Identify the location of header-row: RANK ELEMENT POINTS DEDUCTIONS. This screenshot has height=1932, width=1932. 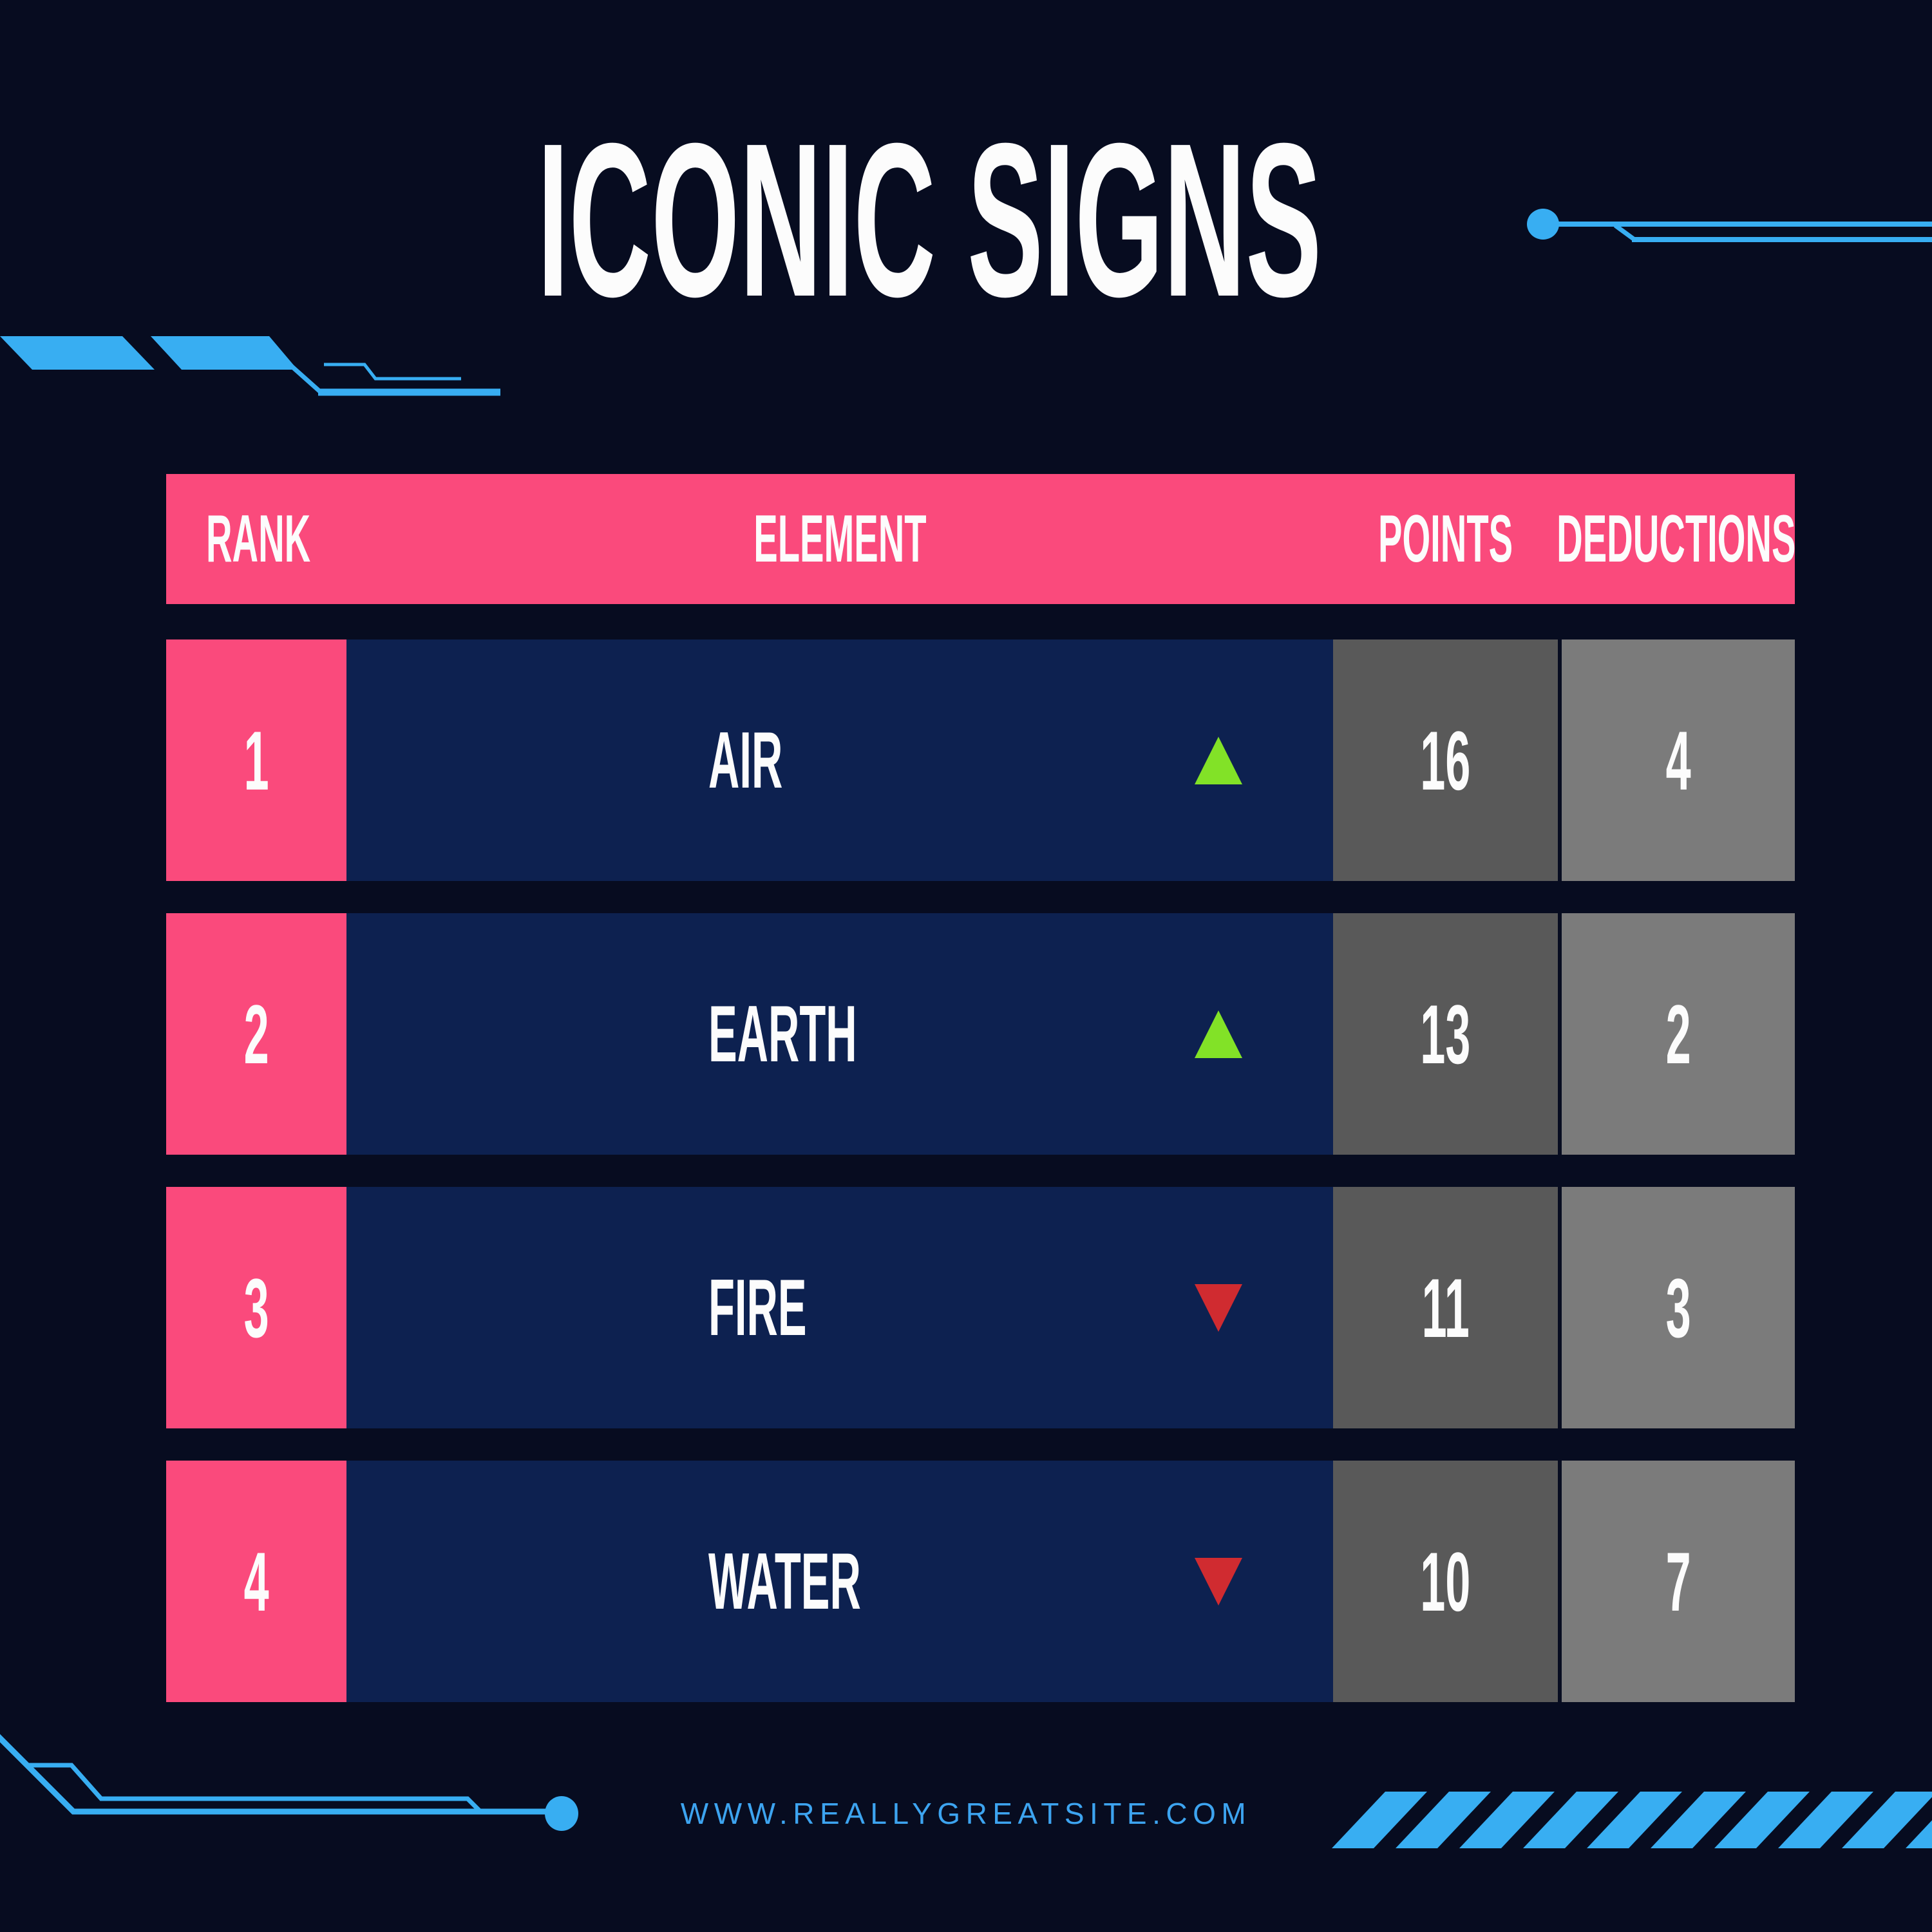
(981, 539).